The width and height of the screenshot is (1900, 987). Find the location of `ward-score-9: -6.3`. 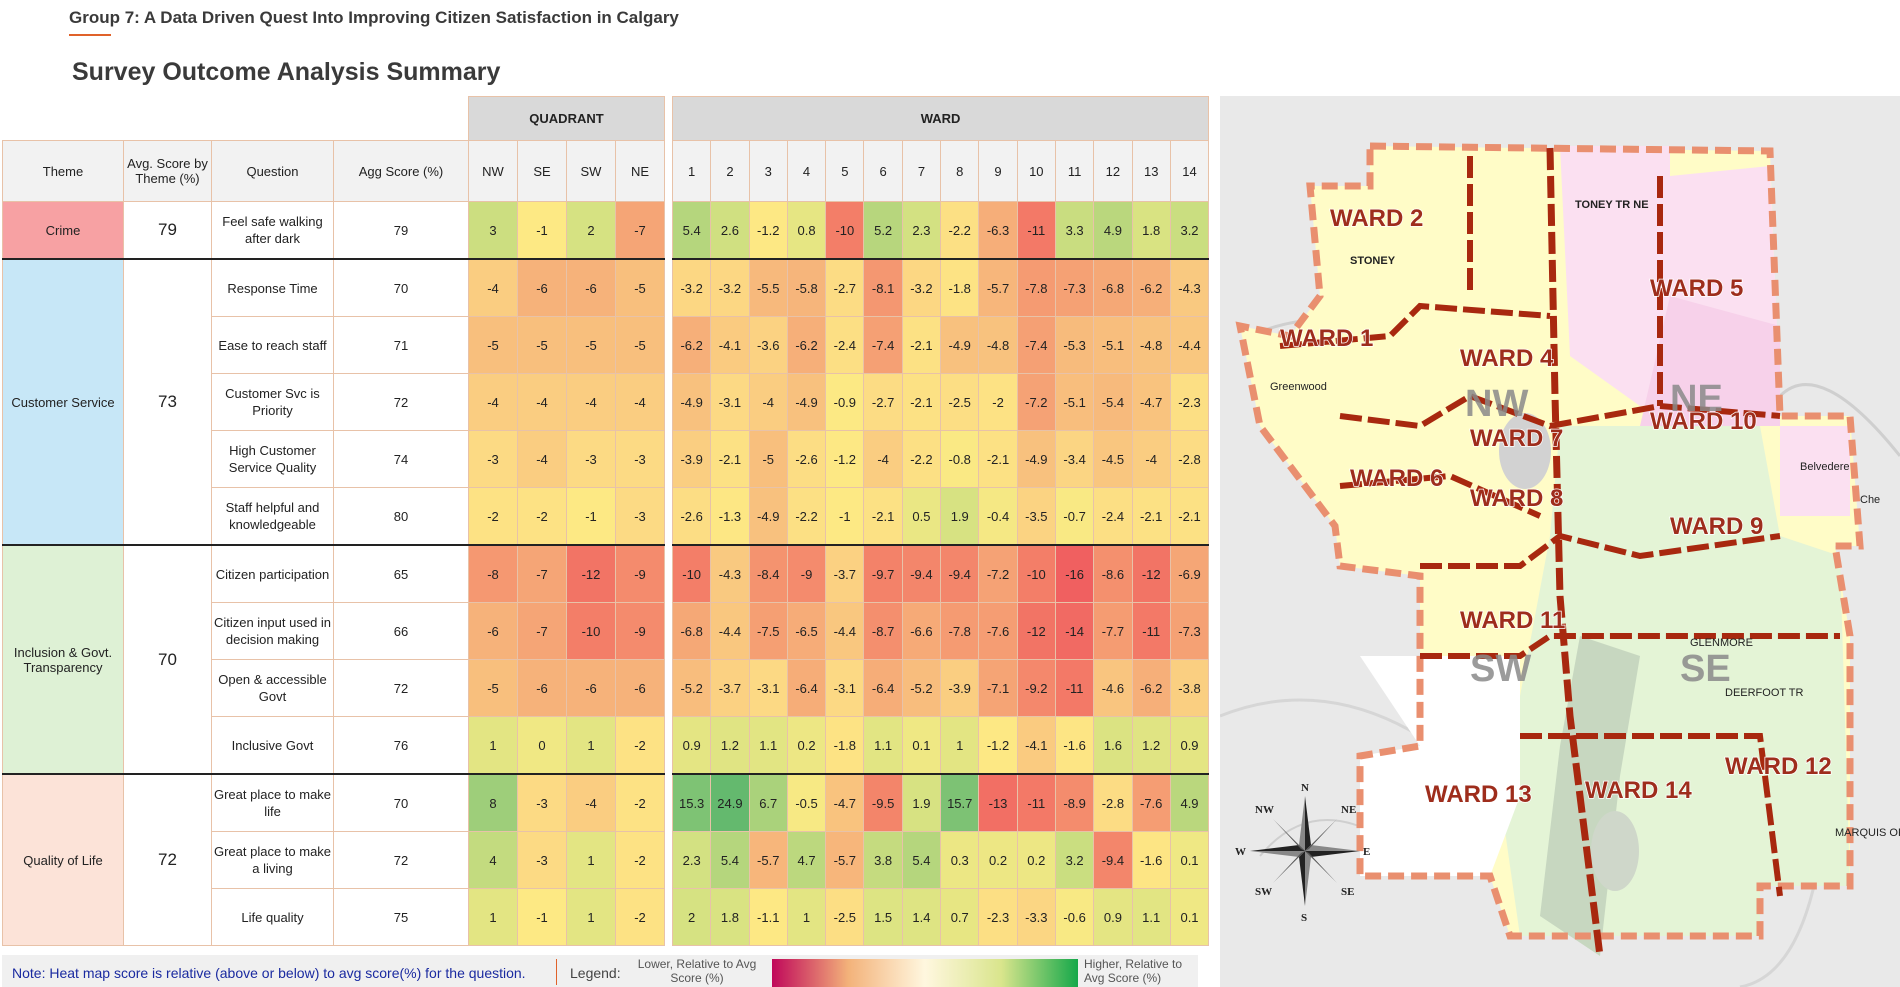

ward-score-9: -6.3 is located at coordinates (998, 230).